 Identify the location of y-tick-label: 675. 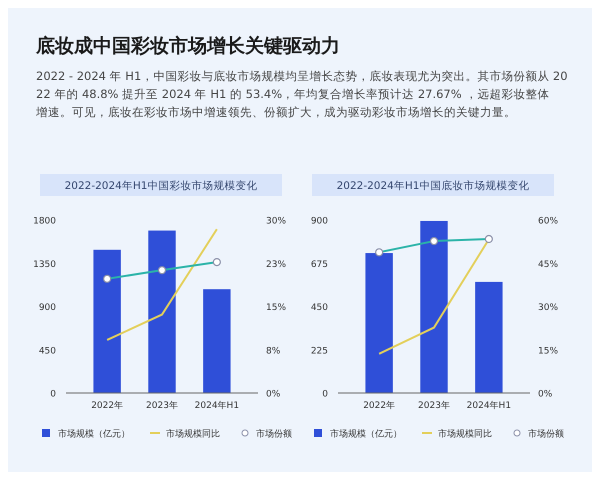
(319, 265).